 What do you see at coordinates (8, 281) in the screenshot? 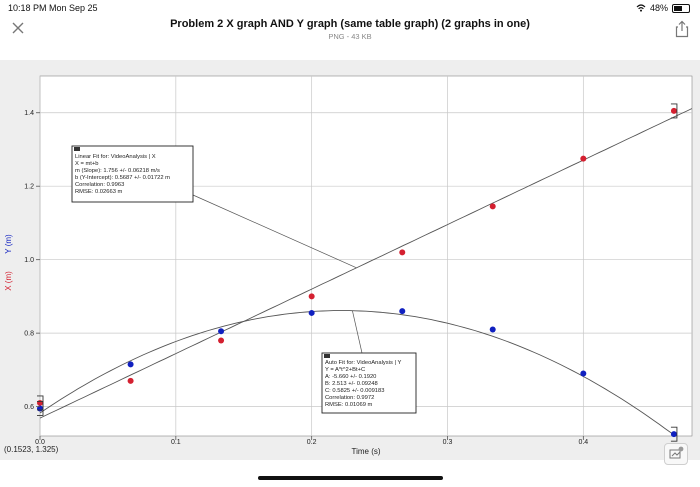
I see `y-axis-label-x: X (m)` at bounding box center [8, 281].